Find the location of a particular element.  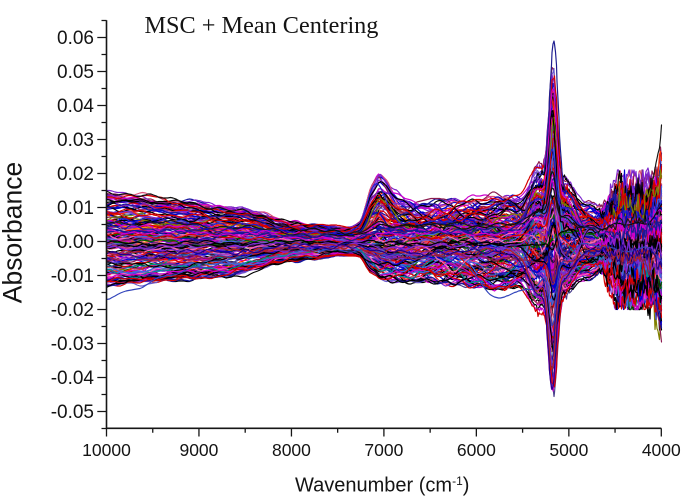

svg-text: 6000 is located at coordinates (476, 450).